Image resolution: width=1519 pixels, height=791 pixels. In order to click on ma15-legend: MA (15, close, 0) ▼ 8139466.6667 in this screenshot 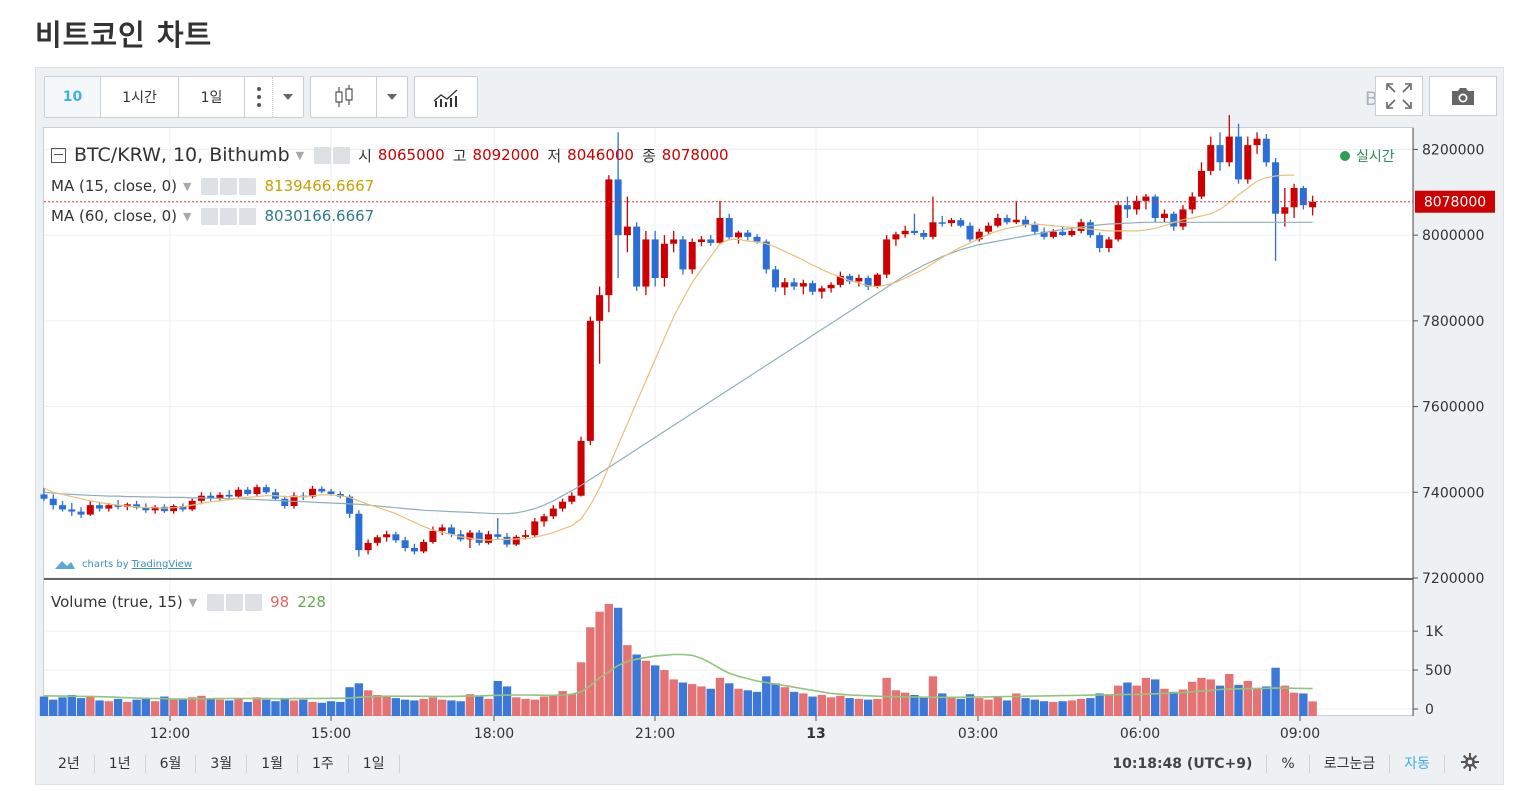, I will do `click(212, 186)`.